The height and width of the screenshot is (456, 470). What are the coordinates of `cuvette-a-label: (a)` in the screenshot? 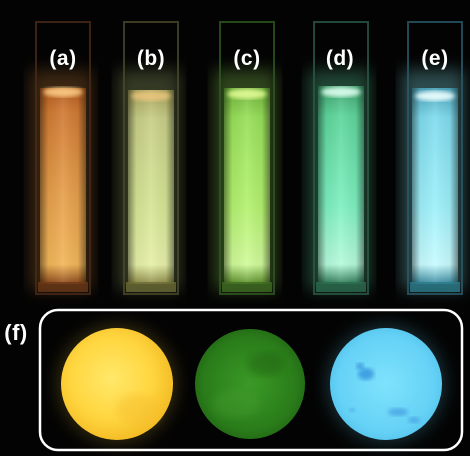 It's located at (63, 58).